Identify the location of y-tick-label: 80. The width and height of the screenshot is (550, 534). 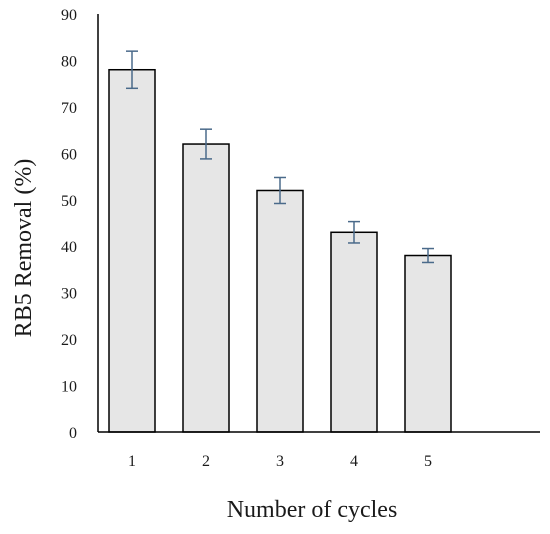
(69, 61).